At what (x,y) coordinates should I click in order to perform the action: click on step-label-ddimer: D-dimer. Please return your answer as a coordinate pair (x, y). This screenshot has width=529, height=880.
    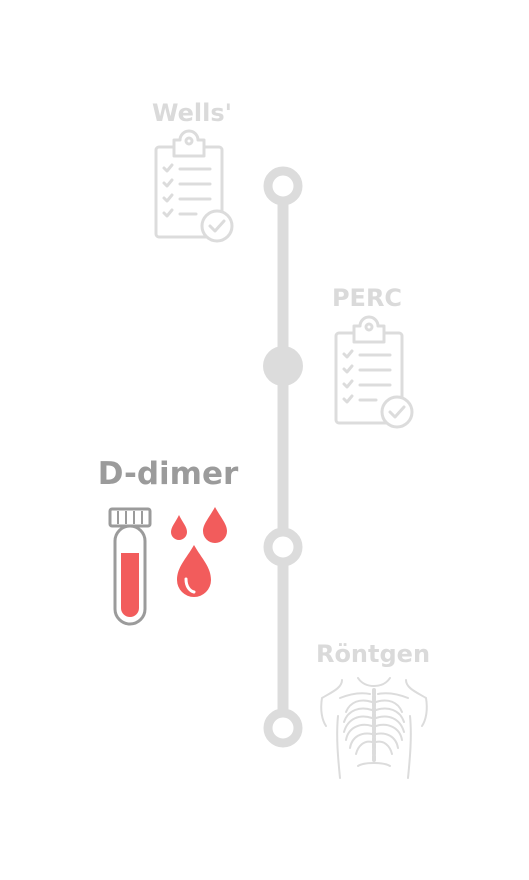
    Looking at the image, I should click on (168, 474).